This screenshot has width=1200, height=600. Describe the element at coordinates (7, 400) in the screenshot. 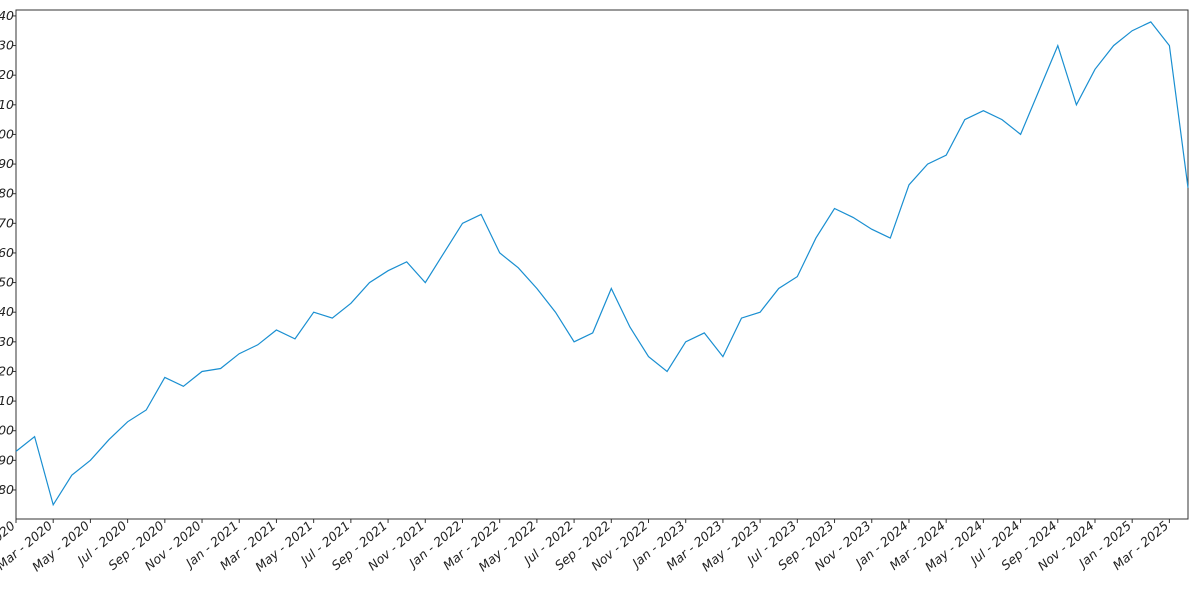

I see `y-tick-label: 110` at that location.